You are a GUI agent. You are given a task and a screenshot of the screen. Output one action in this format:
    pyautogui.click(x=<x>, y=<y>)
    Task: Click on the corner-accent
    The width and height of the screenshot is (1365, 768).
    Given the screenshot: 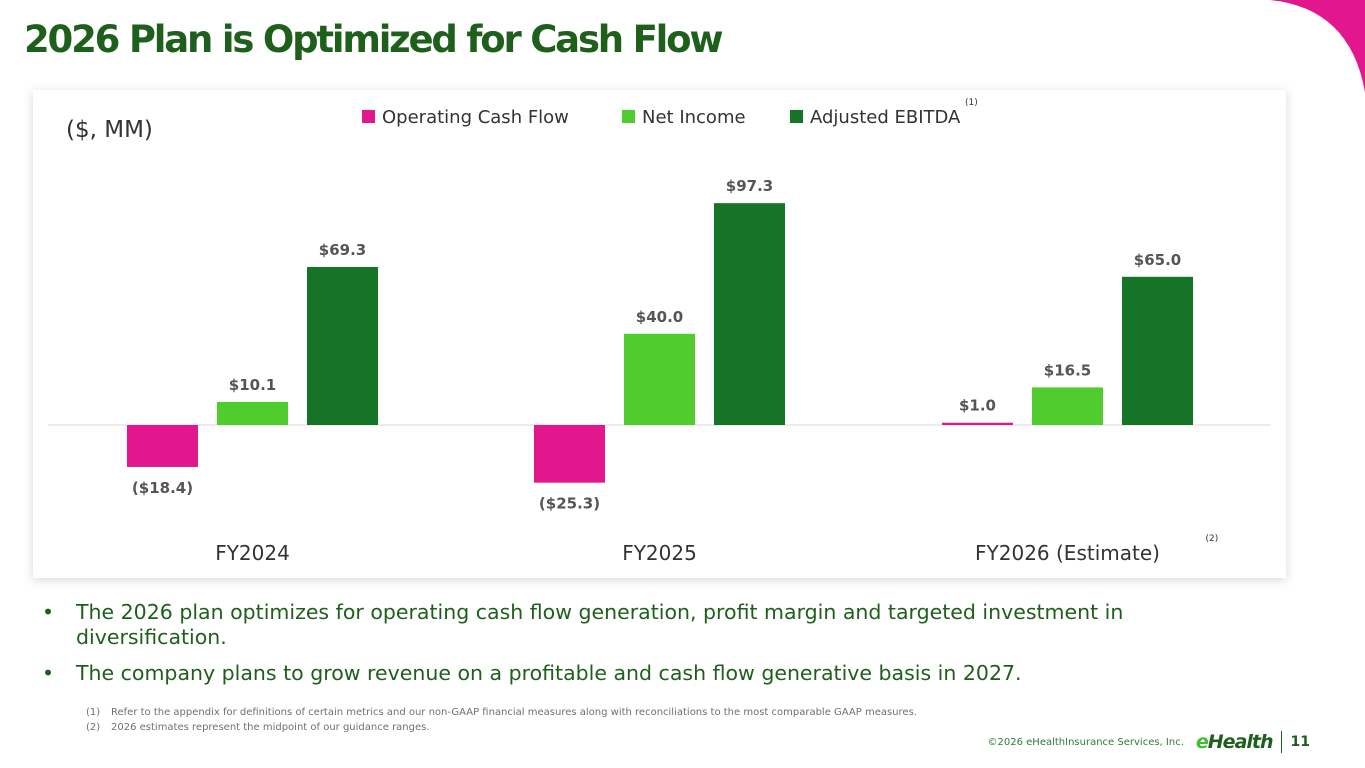 What is the action you would take?
    pyautogui.click(x=1317, y=46)
    